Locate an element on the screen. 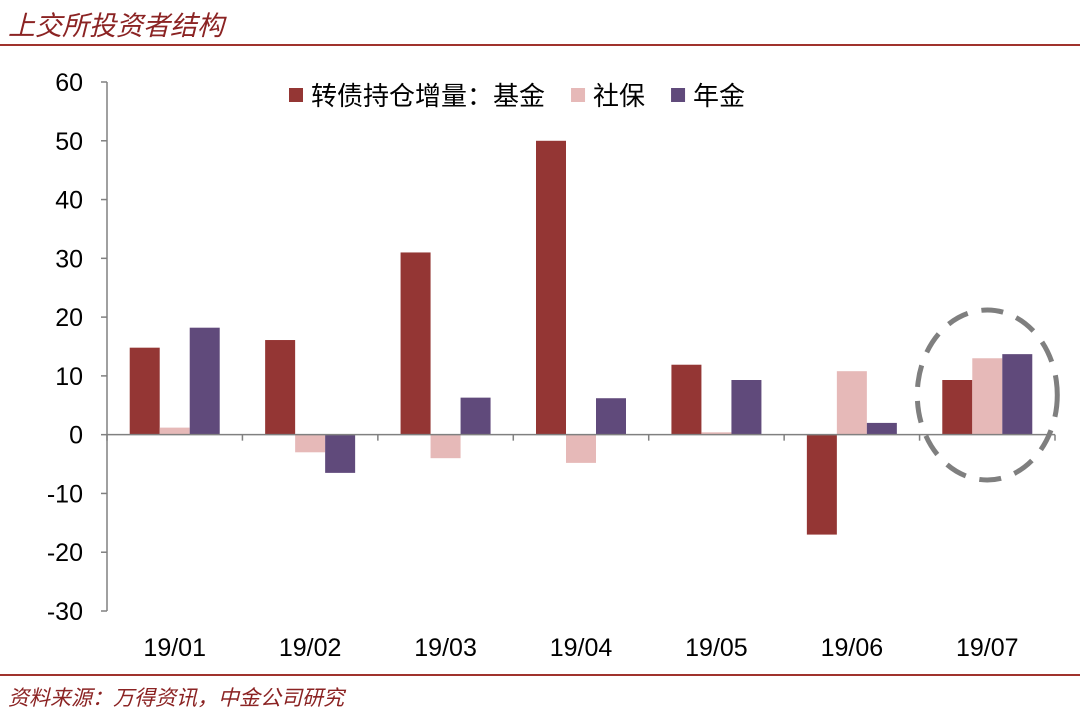  bar-基金-19/01 is located at coordinates (144, 391).